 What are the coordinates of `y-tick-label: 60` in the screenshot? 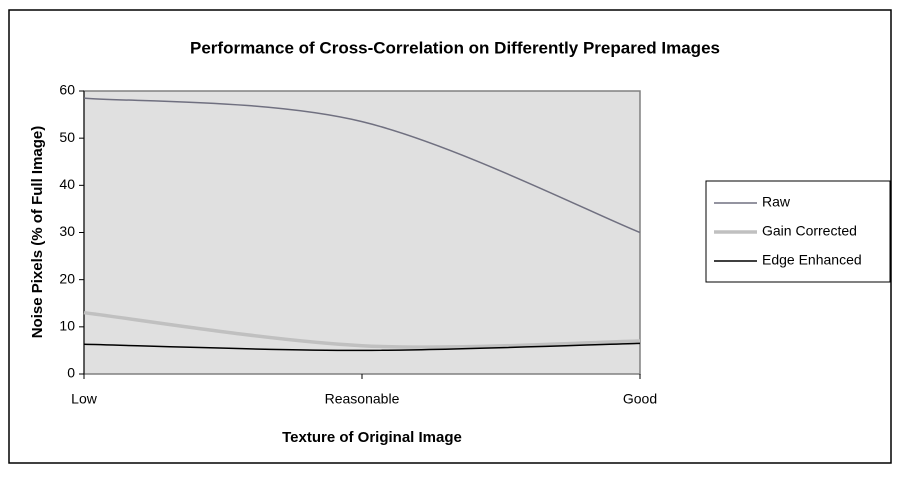 It's located at (67, 90).